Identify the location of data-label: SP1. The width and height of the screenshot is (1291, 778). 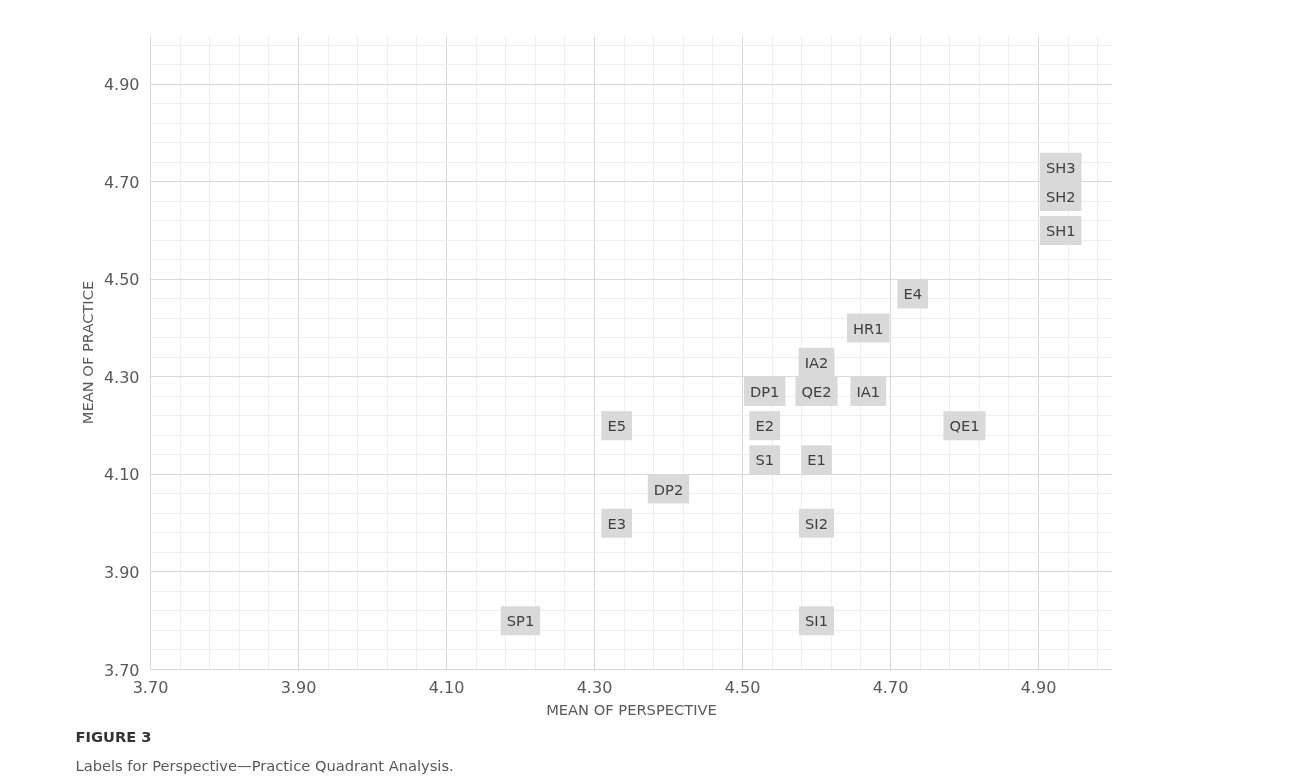
(520, 621).